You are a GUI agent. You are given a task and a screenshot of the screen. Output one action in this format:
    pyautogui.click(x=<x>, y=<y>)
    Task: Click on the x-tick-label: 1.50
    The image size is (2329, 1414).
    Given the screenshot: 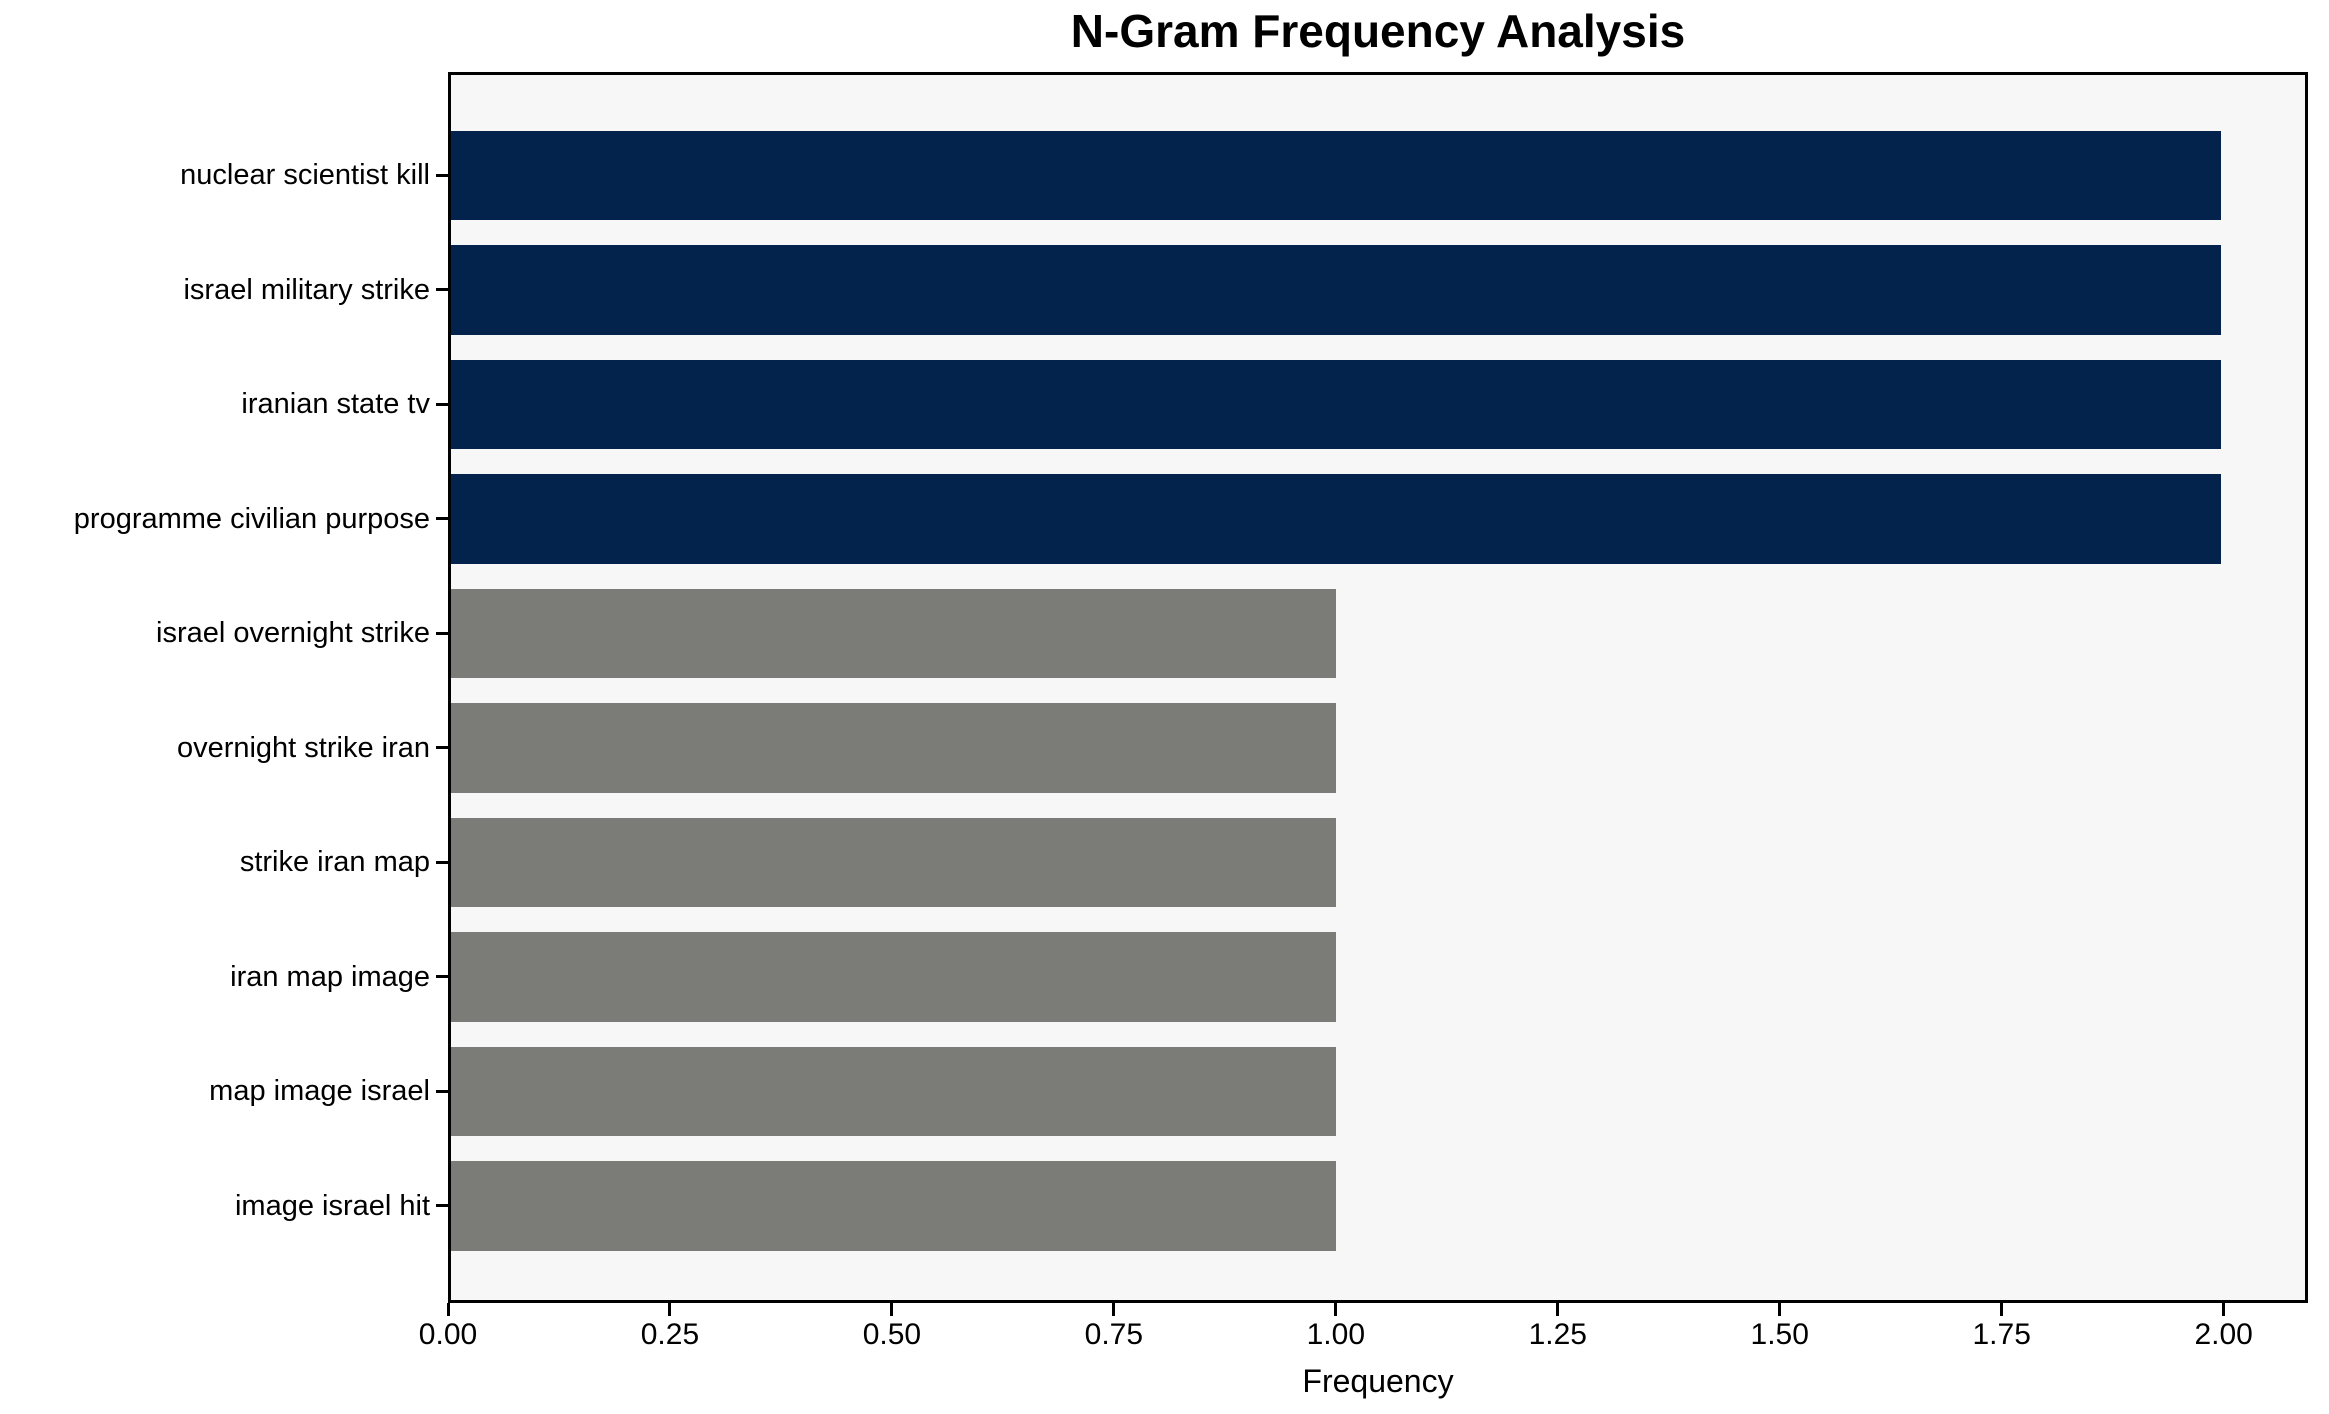 What is the action you would take?
    pyautogui.click(x=1779, y=1334)
    